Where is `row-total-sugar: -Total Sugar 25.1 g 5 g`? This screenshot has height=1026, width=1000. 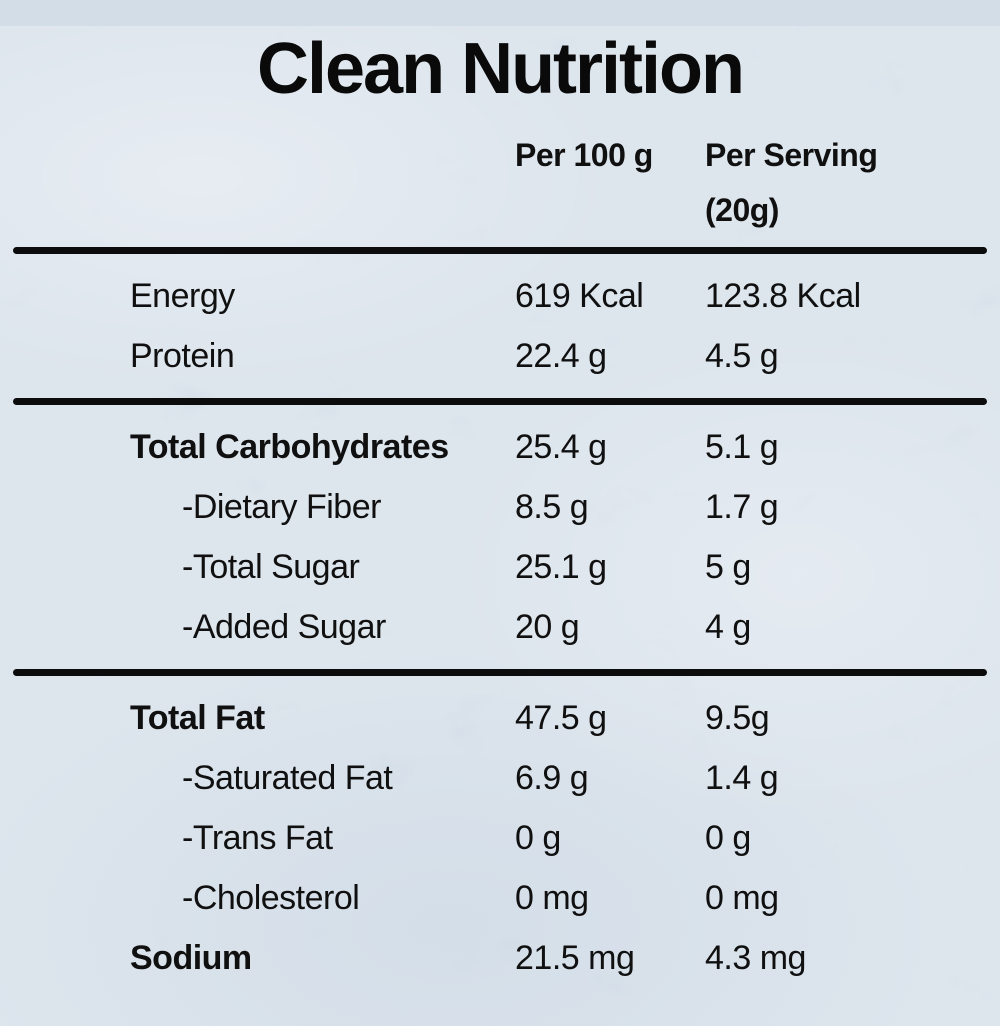
row-total-sugar: -Total Sugar 25.1 g 5 g is located at coordinates (500, 567).